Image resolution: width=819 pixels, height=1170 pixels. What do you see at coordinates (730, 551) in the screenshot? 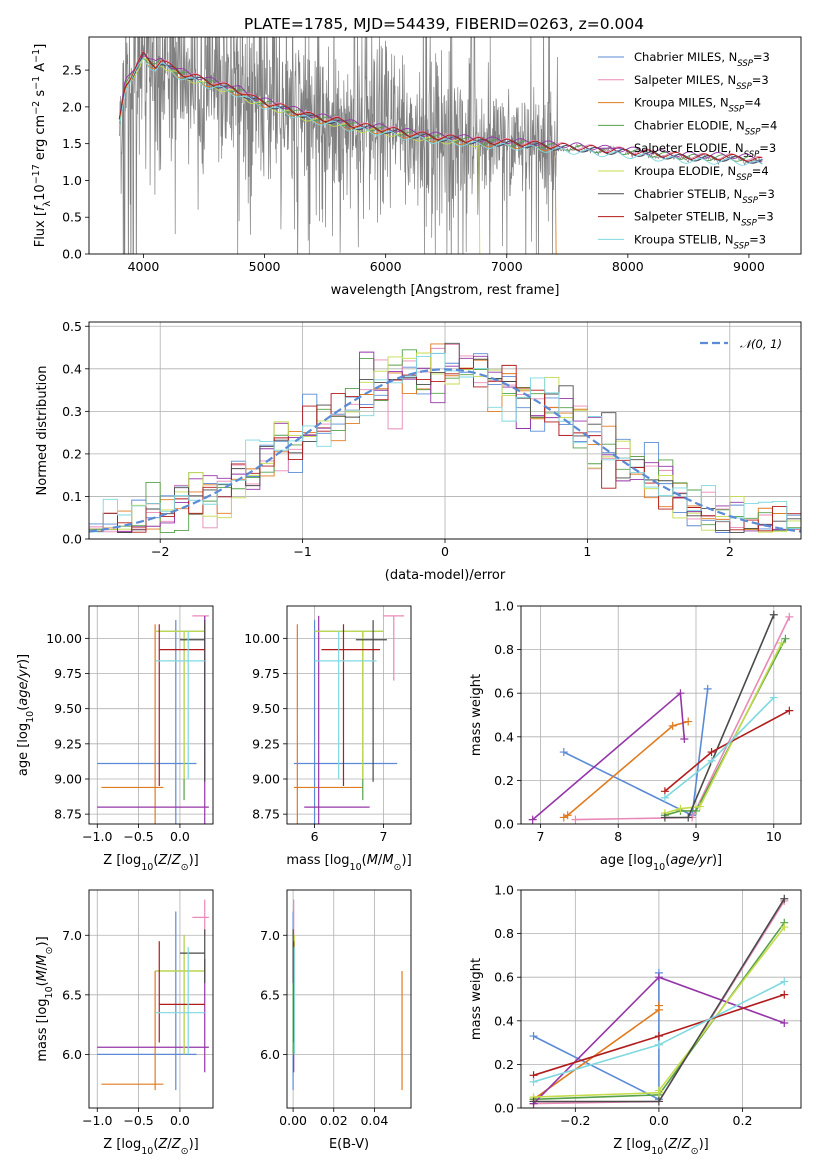
I see `x-tick-label: 2` at bounding box center [730, 551].